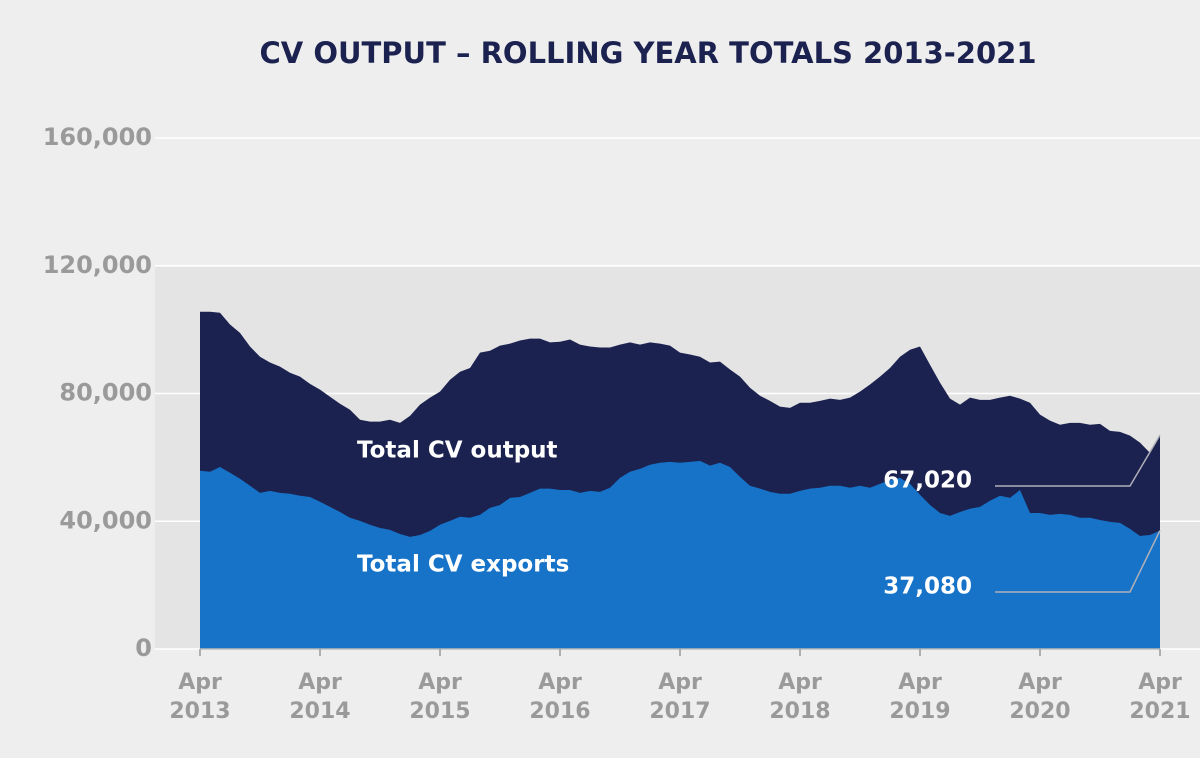  Describe the element at coordinates (920, 697) in the screenshot. I see `x-tick-label: Apr 2019` at that location.